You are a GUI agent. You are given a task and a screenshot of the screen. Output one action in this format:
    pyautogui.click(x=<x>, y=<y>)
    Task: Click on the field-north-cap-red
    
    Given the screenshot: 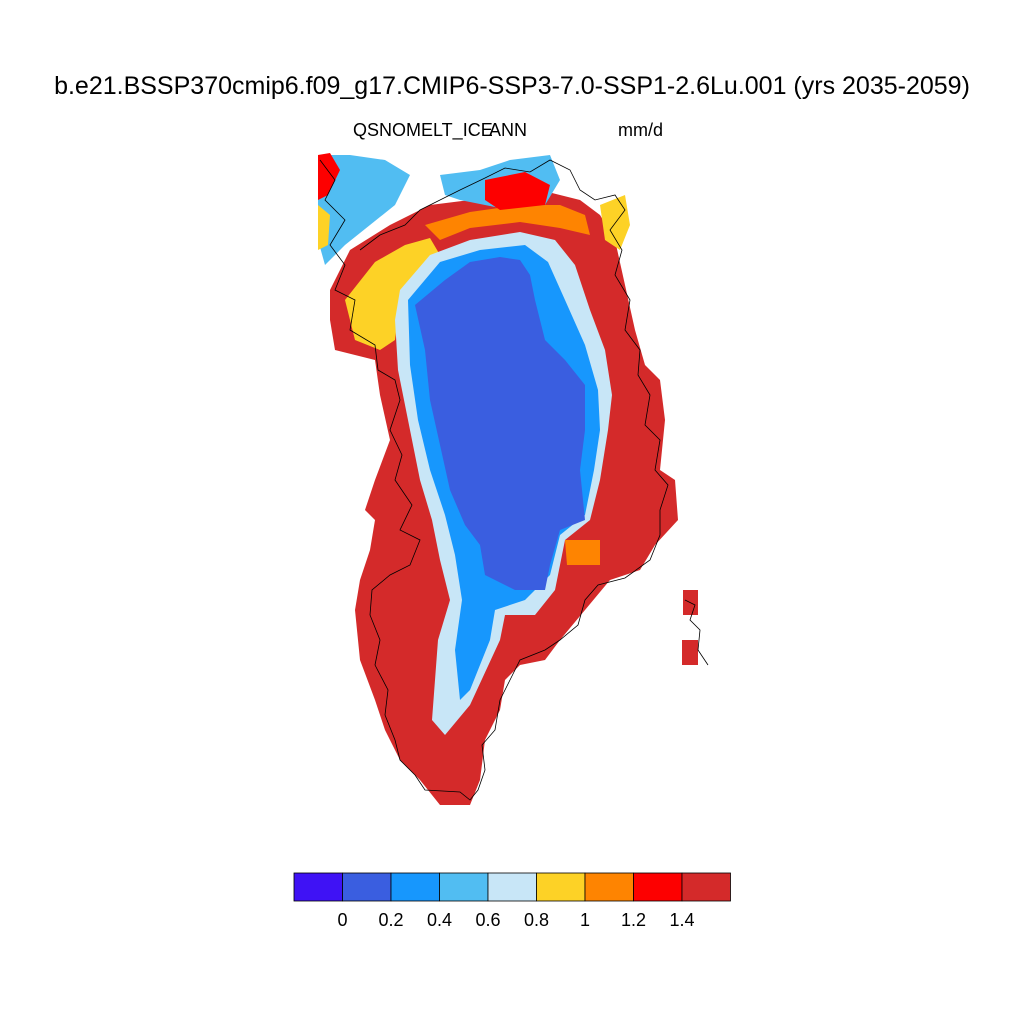 What is the action you would take?
    pyautogui.click(x=517, y=191)
    